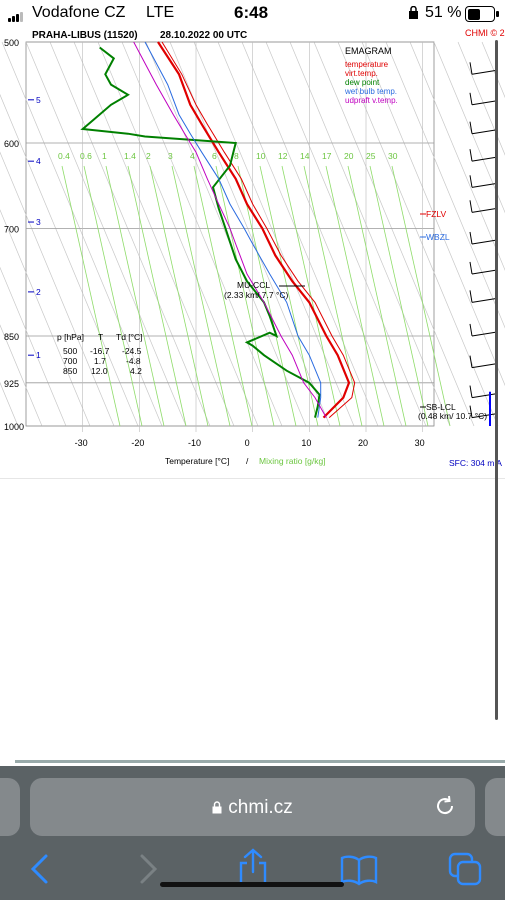  I want to click on mixing-ratio-axis-label: Mixing ratio [g/kg], so click(292, 461).